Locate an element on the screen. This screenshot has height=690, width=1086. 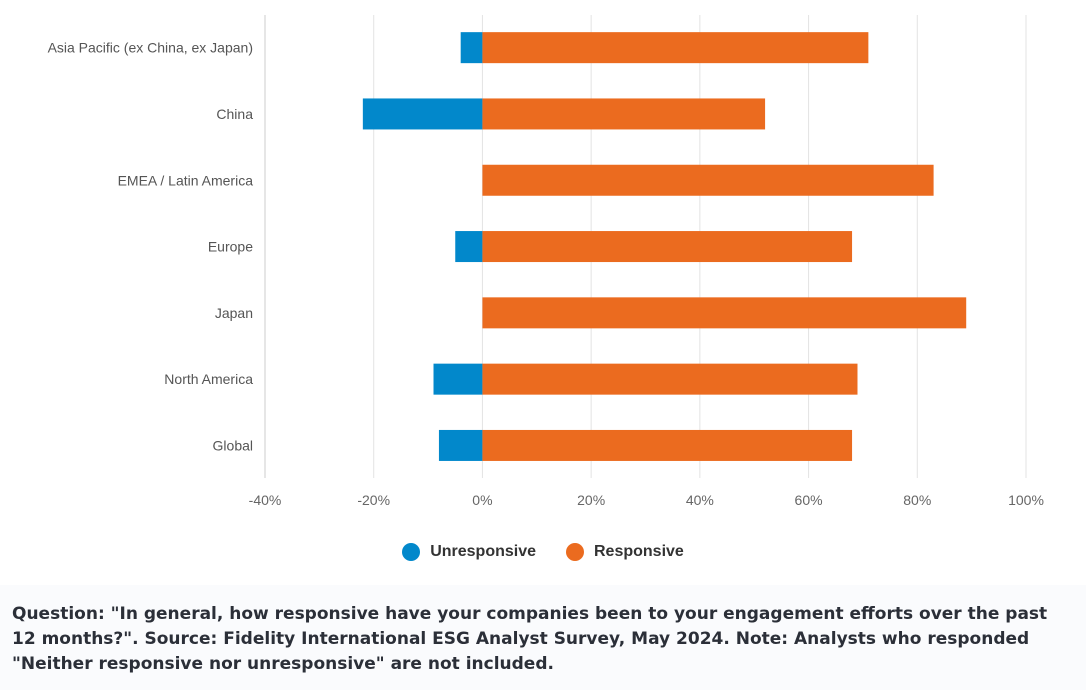
x-tick-label: 100% is located at coordinates (1026, 500).